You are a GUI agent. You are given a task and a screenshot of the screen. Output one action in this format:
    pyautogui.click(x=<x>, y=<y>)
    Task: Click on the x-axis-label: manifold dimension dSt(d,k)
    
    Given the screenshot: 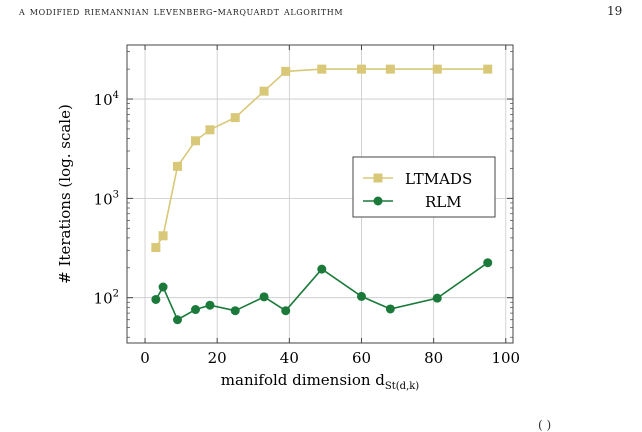 What is the action you would take?
    pyautogui.click(x=320, y=381)
    